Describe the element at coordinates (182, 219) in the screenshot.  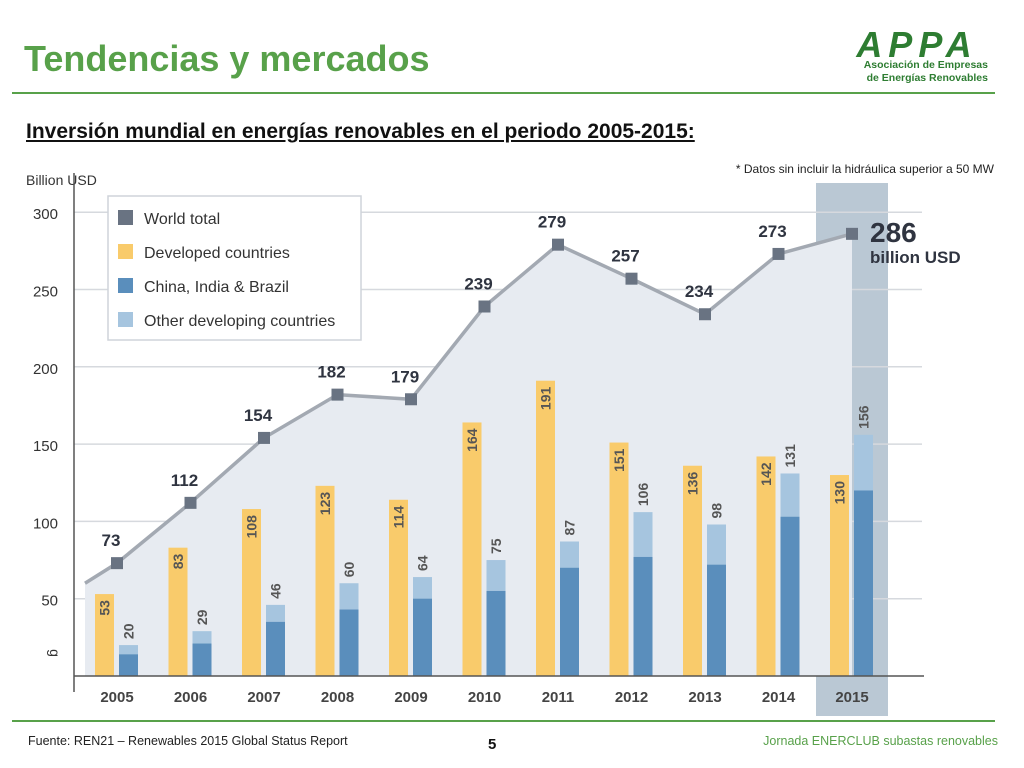
I see `legend-label: World total` at that location.